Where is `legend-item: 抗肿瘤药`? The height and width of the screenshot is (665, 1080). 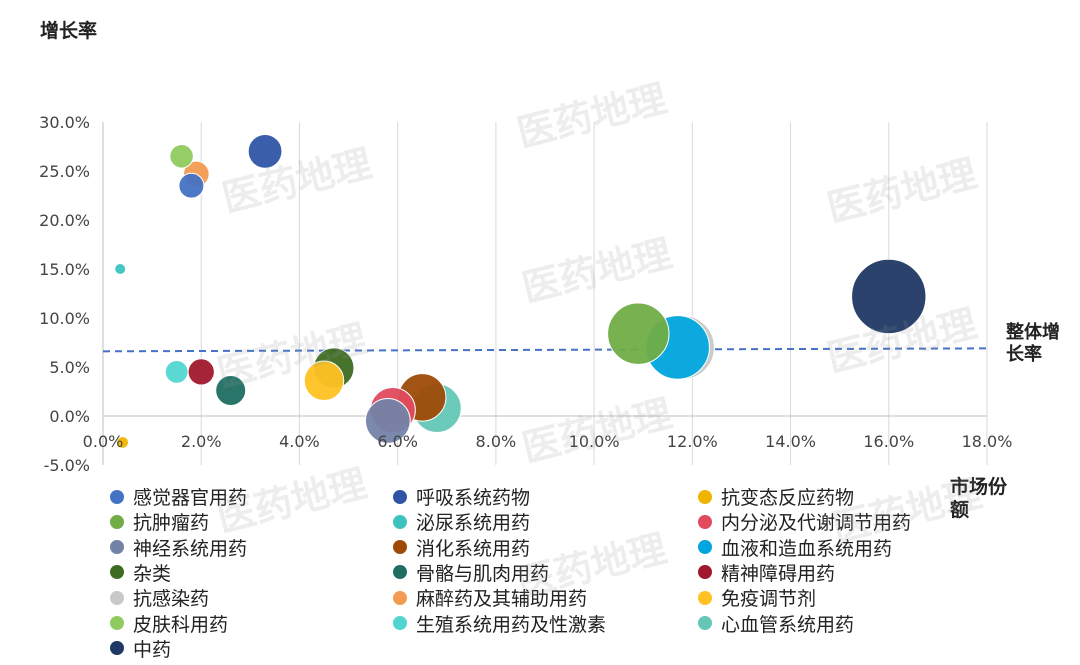 legend-item: 抗肿瘤药 is located at coordinates (159, 521).